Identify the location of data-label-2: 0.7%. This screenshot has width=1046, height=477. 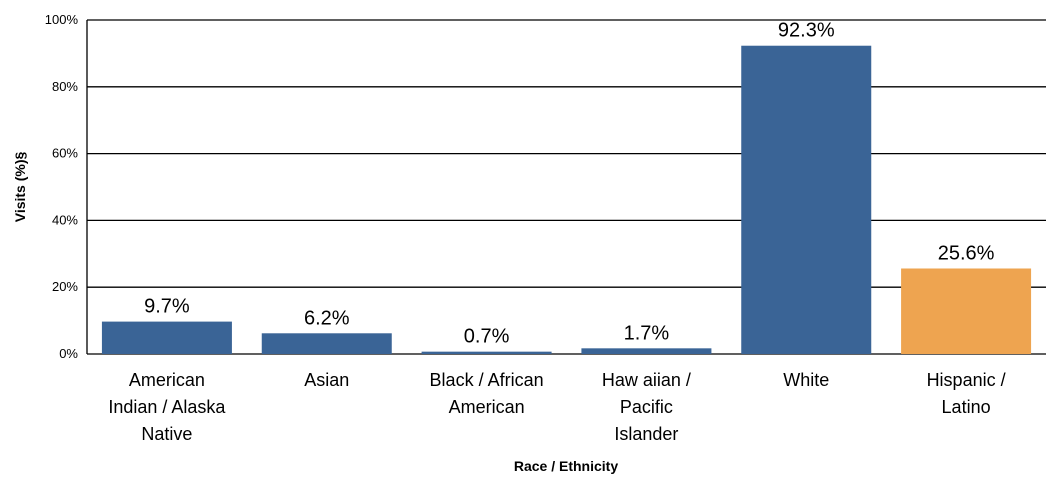
(487, 337).